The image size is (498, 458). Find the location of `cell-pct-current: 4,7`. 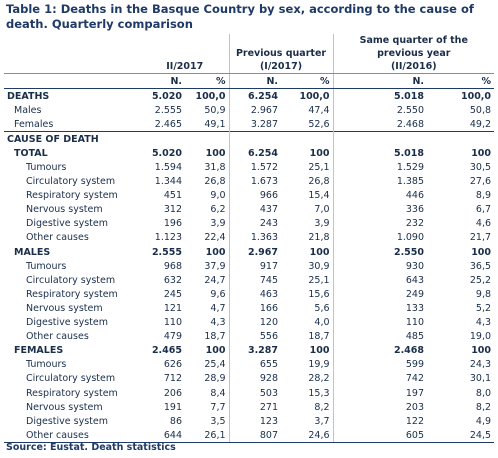

cell-pct-current: 4,7 is located at coordinates (218, 308).